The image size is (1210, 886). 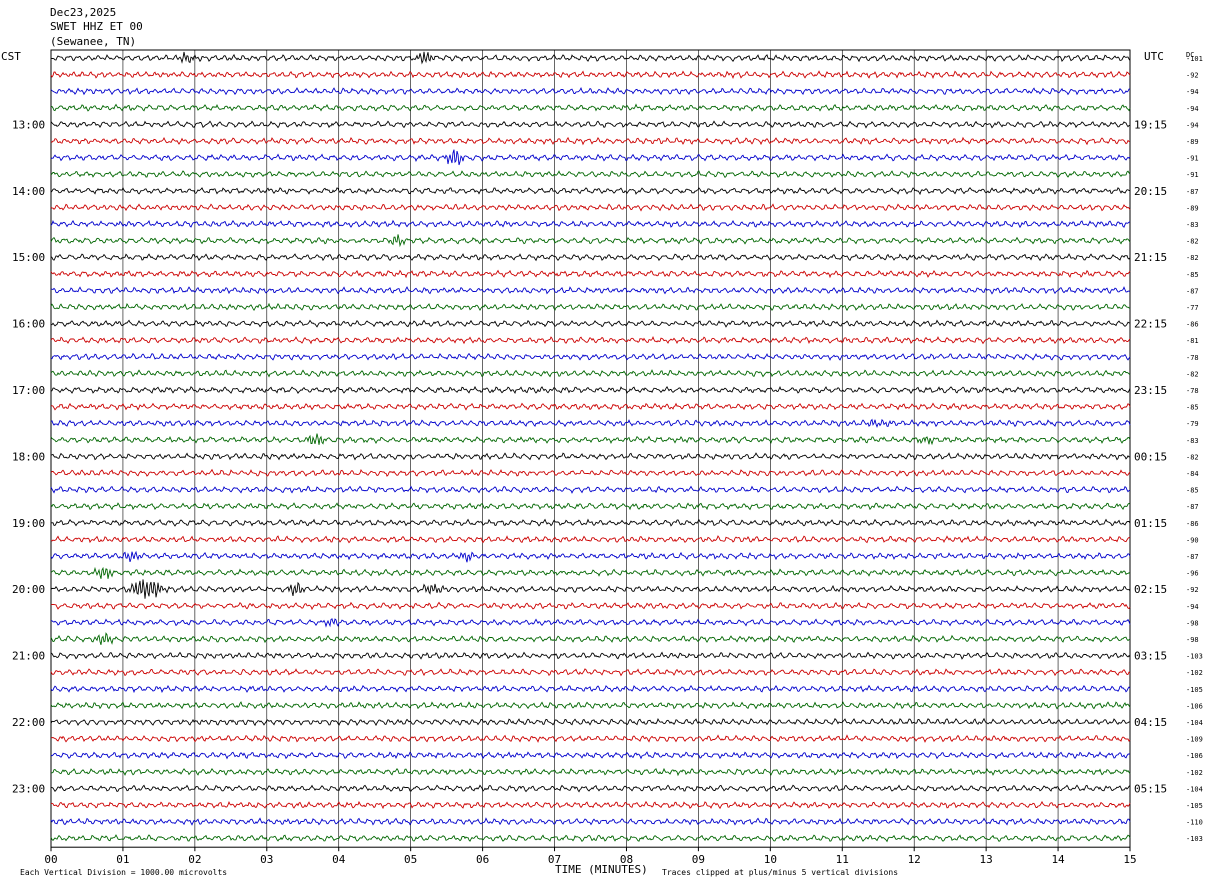 I want to click on hour-label-left: 20:00, so click(x=28, y=589).